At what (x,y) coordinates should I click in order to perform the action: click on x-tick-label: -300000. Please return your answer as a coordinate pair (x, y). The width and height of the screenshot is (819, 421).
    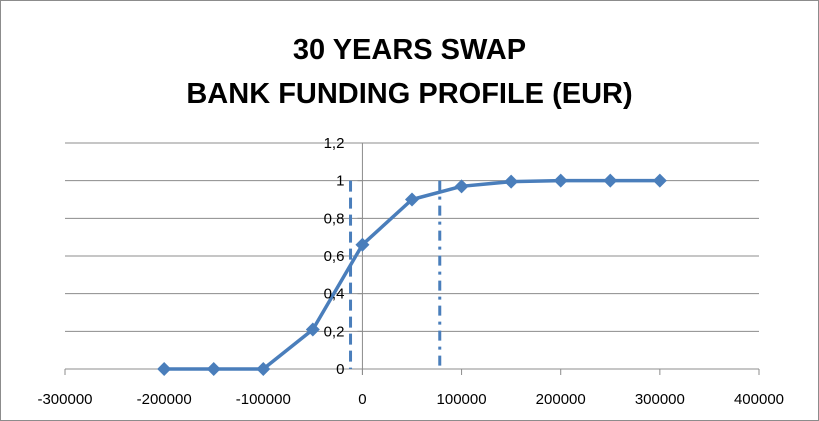
    Looking at the image, I should click on (64, 399).